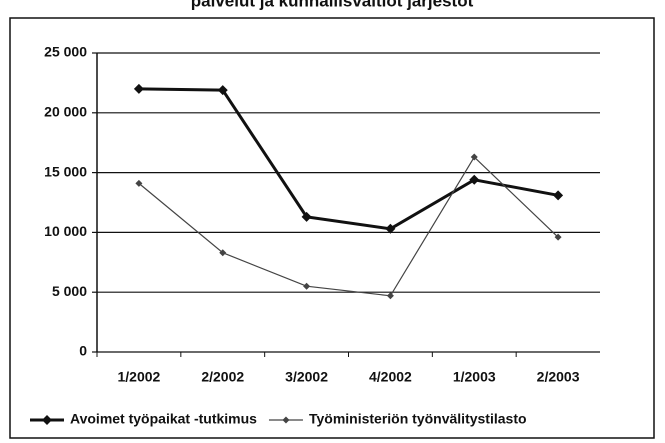  What do you see at coordinates (65, 52) in the screenshot?
I see `y-tick-label: 25 000` at bounding box center [65, 52].